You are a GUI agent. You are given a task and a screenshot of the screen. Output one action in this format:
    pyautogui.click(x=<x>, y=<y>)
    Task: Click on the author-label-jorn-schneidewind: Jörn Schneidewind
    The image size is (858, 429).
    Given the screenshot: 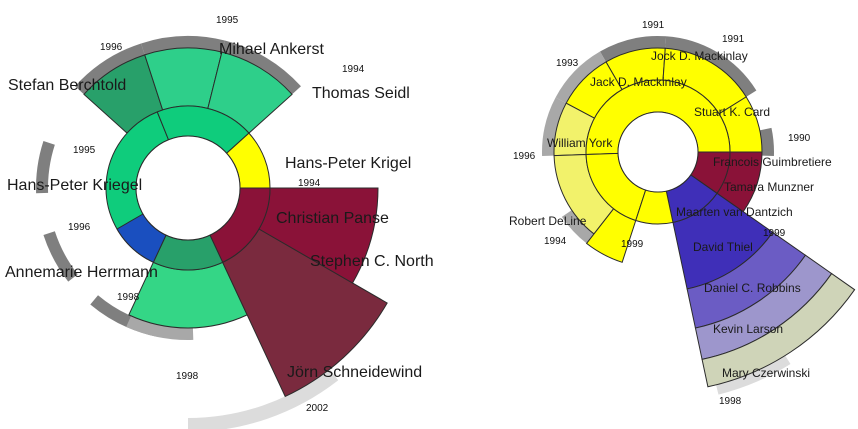 What is the action you would take?
    pyautogui.click(x=354, y=372)
    